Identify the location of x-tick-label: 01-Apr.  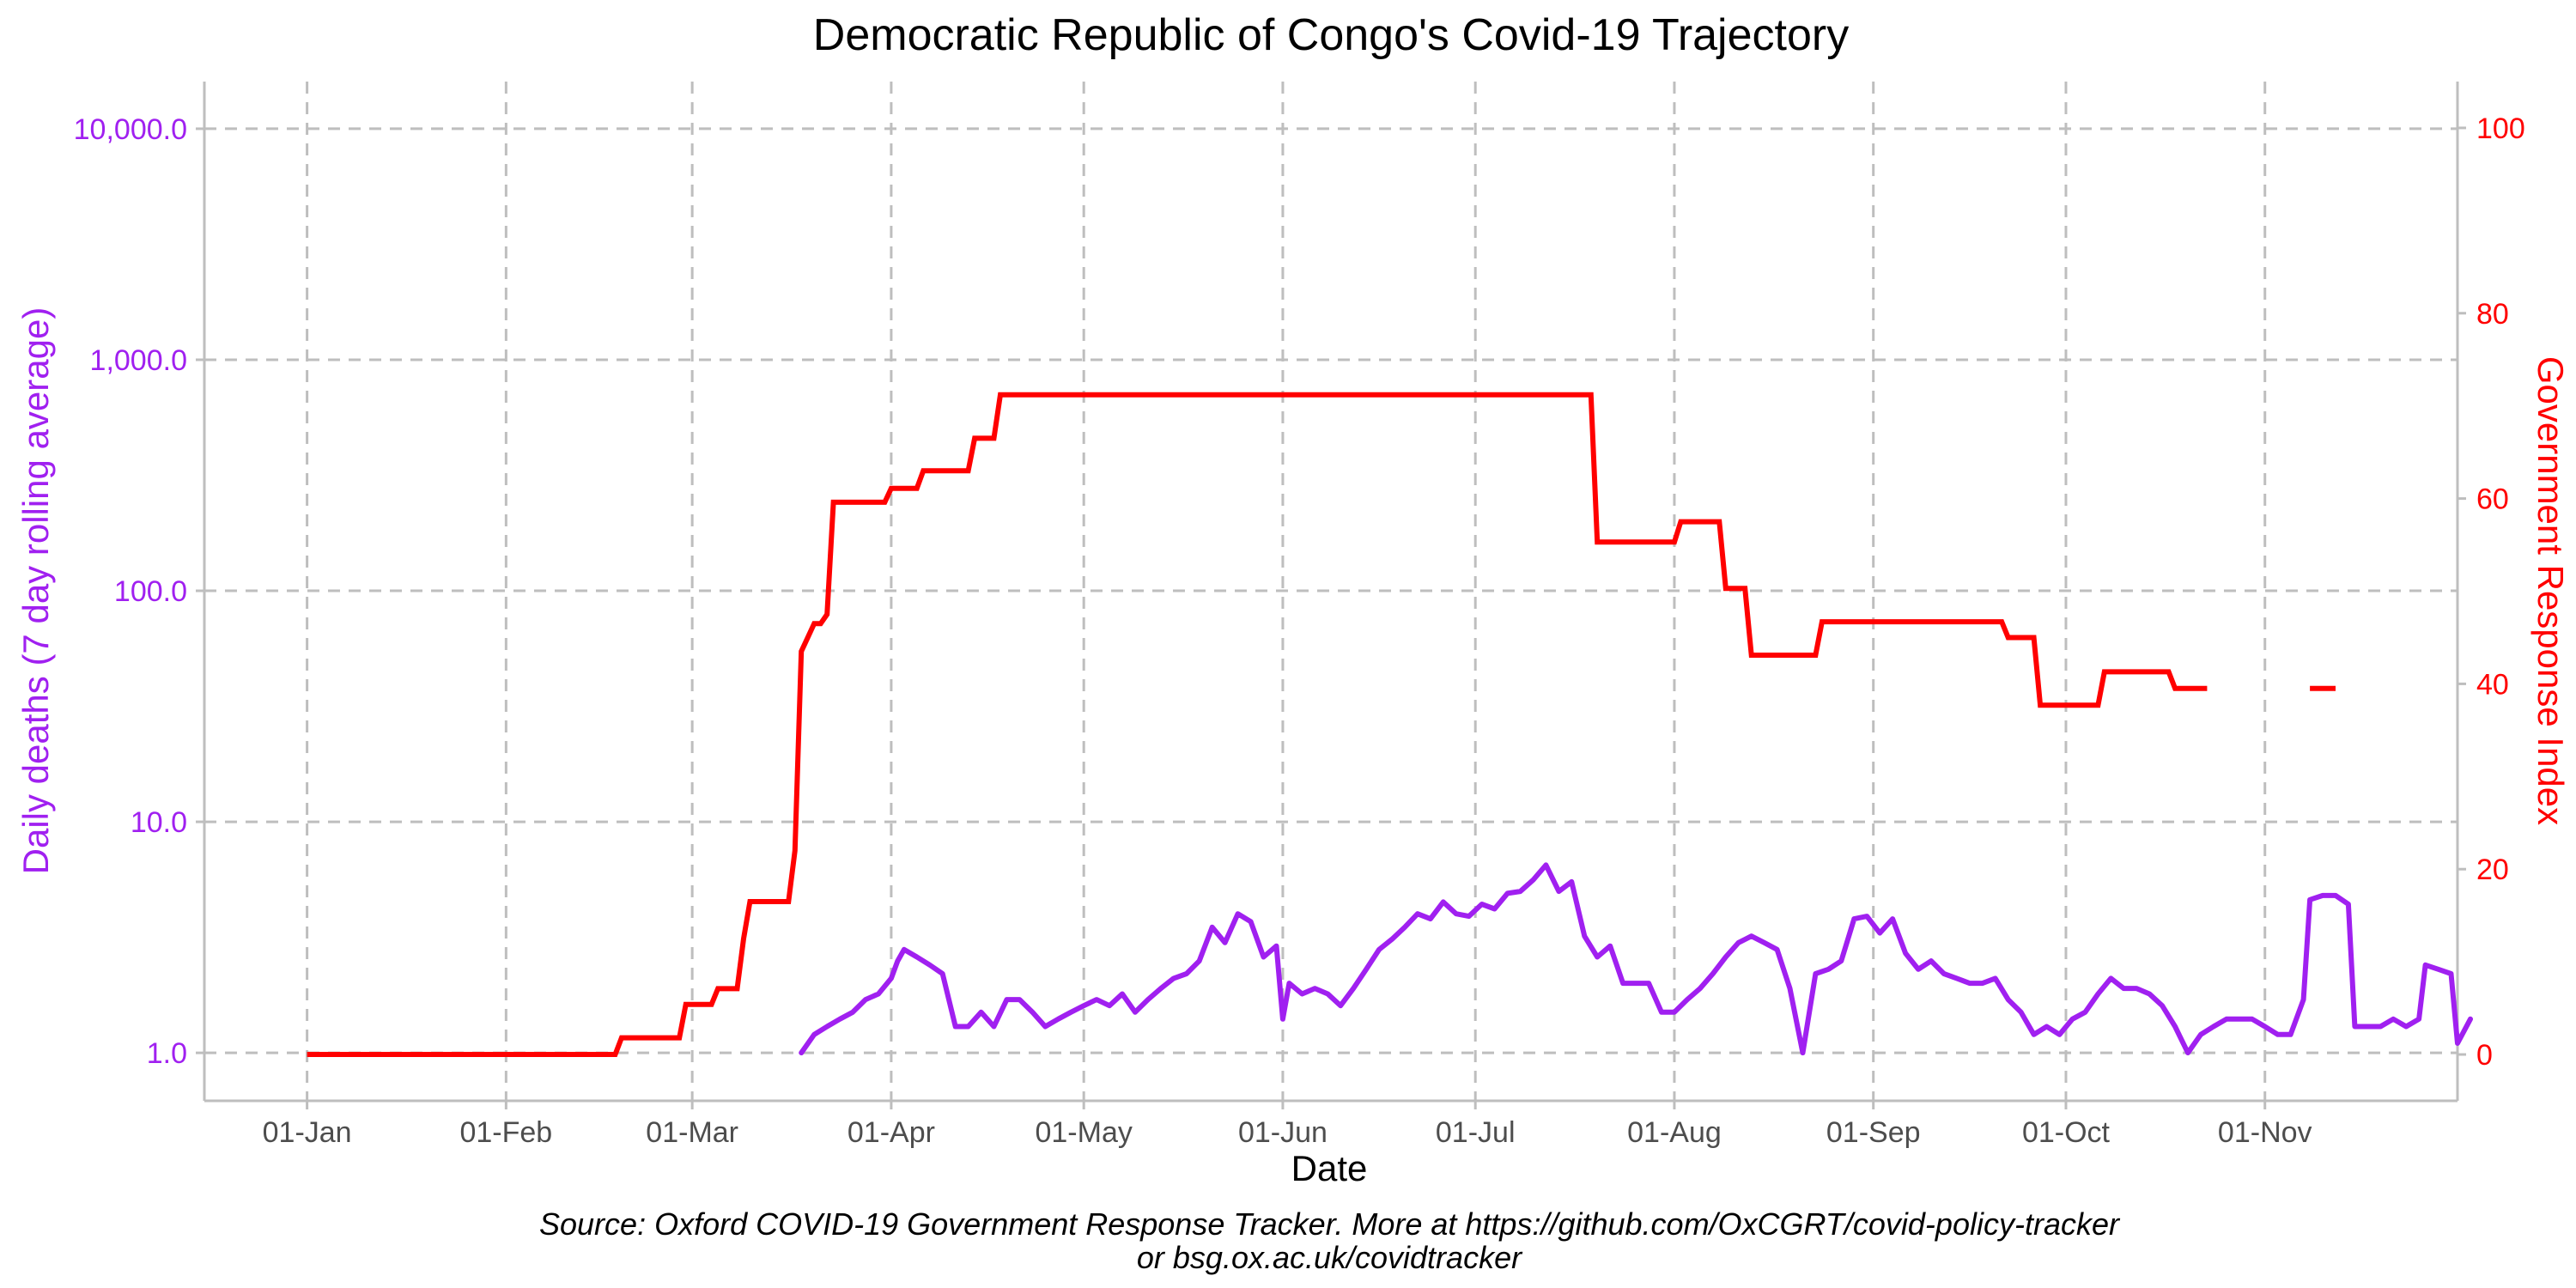
(892, 1133).